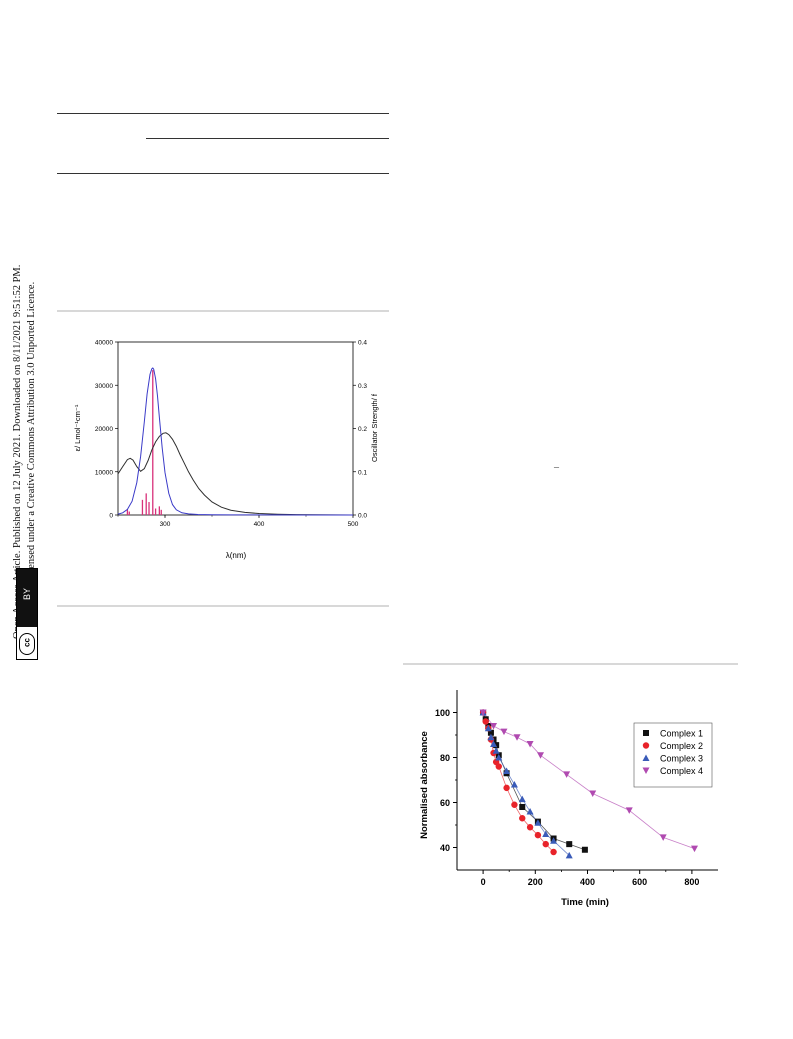 The width and height of the screenshot is (793, 1039). Describe the element at coordinates (424, 785) in the screenshot. I see `decay-y-axis-label: Normalised absorbance` at that location.